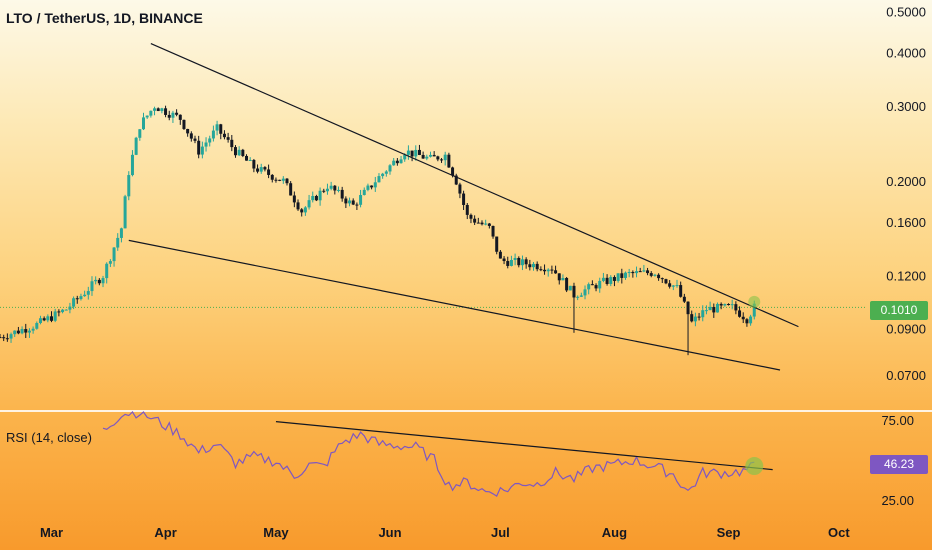  Describe the element at coordinates (729, 532) in the screenshot. I see `x-tick-label: Sep` at that location.